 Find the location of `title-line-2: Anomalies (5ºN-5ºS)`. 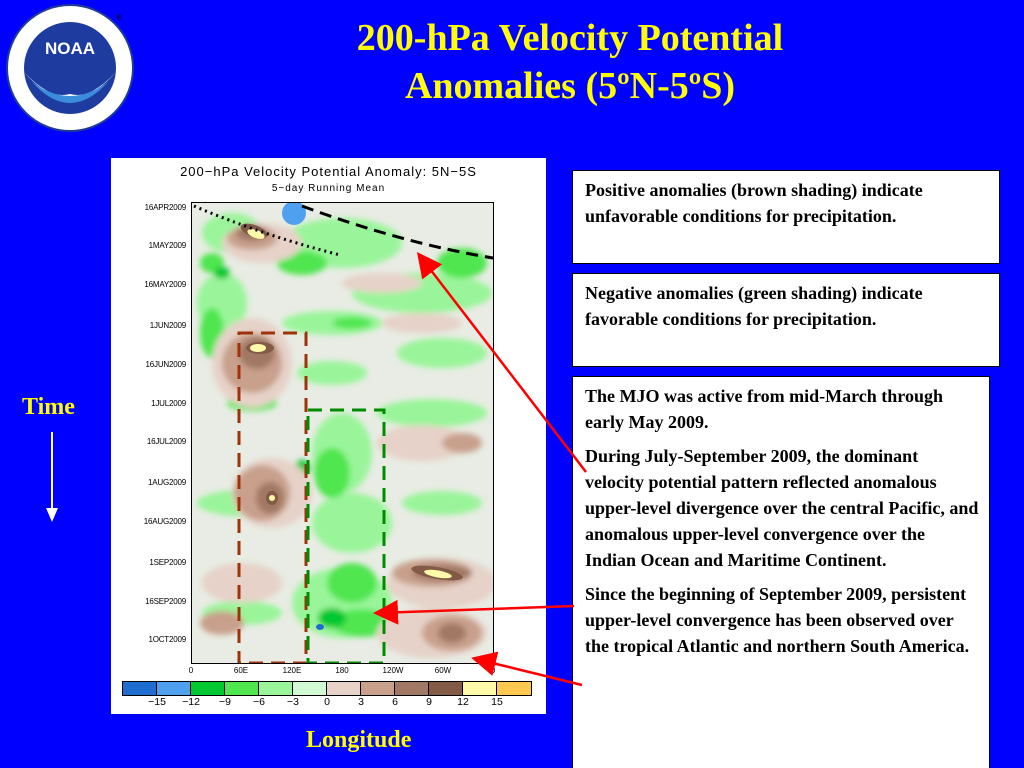

title-line-2: Anomalies (5ºN-5ºS) is located at coordinates (570, 86).